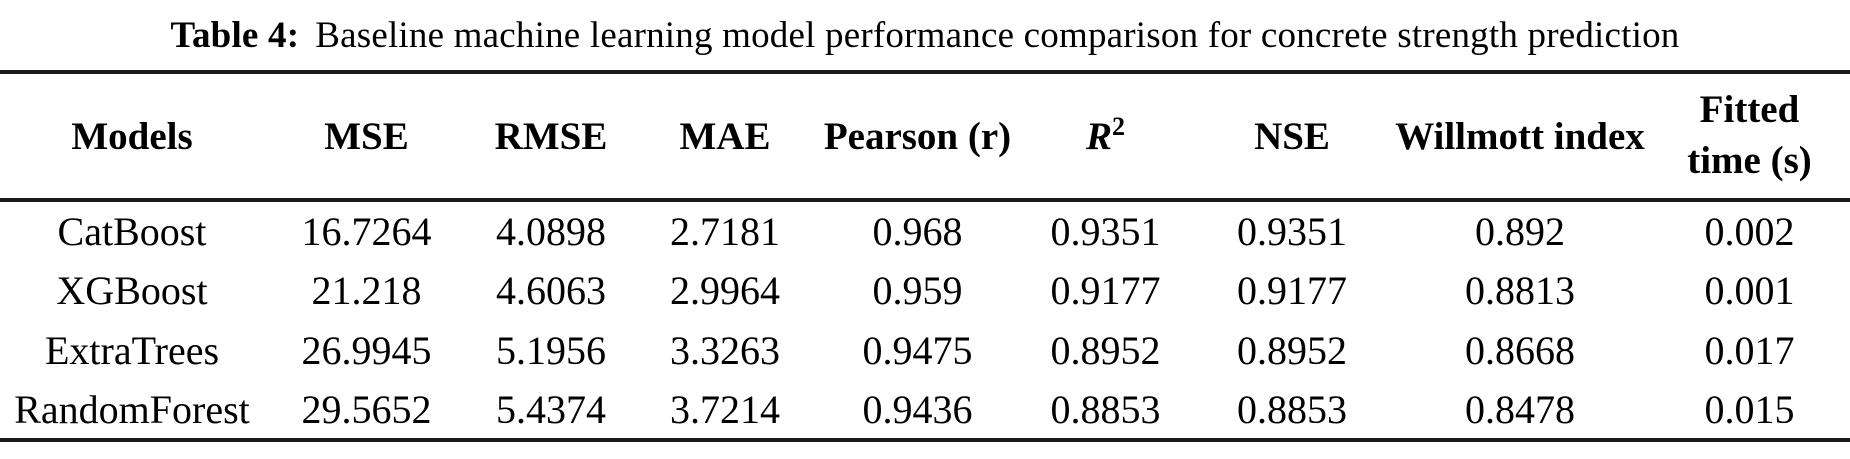  I want to click on cell-willmott: 0.892, so click(1520, 231).